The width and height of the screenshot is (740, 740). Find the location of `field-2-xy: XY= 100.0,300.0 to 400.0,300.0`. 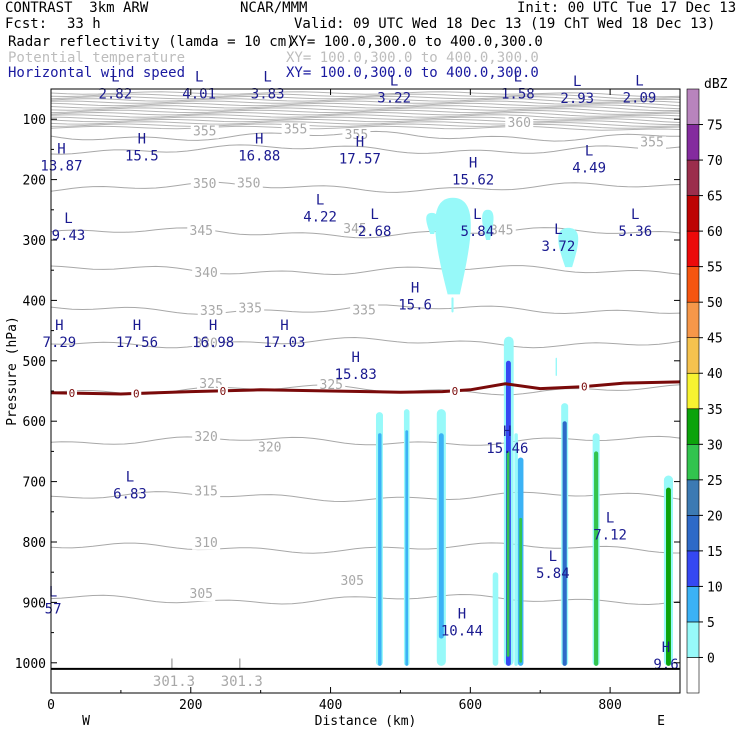

field-2-xy: XY= 100.0,300.0 to 400.0,300.0 is located at coordinates (412, 58).